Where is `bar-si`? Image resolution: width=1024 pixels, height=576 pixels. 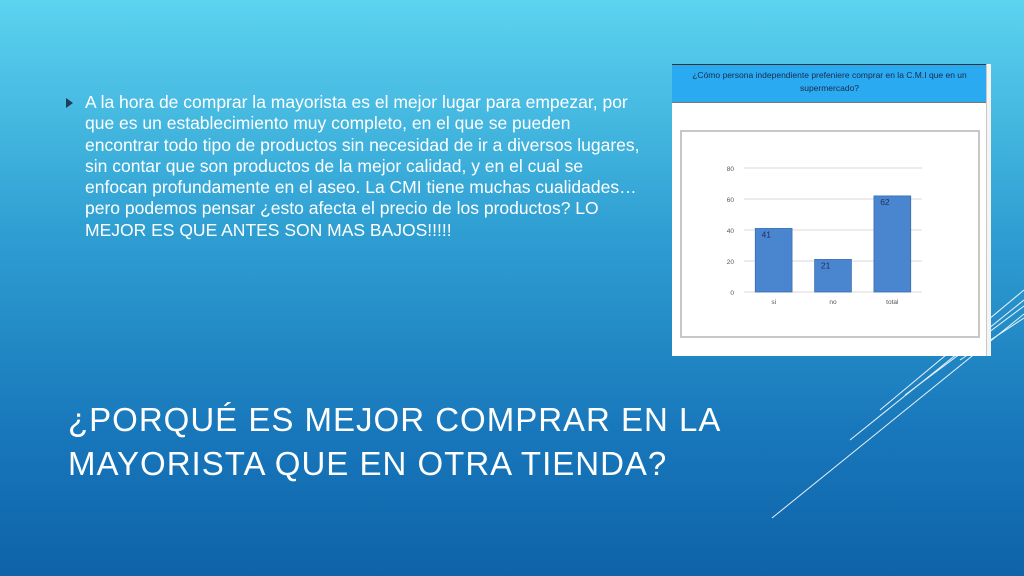
bar-si is located at coordinates (773, 260).